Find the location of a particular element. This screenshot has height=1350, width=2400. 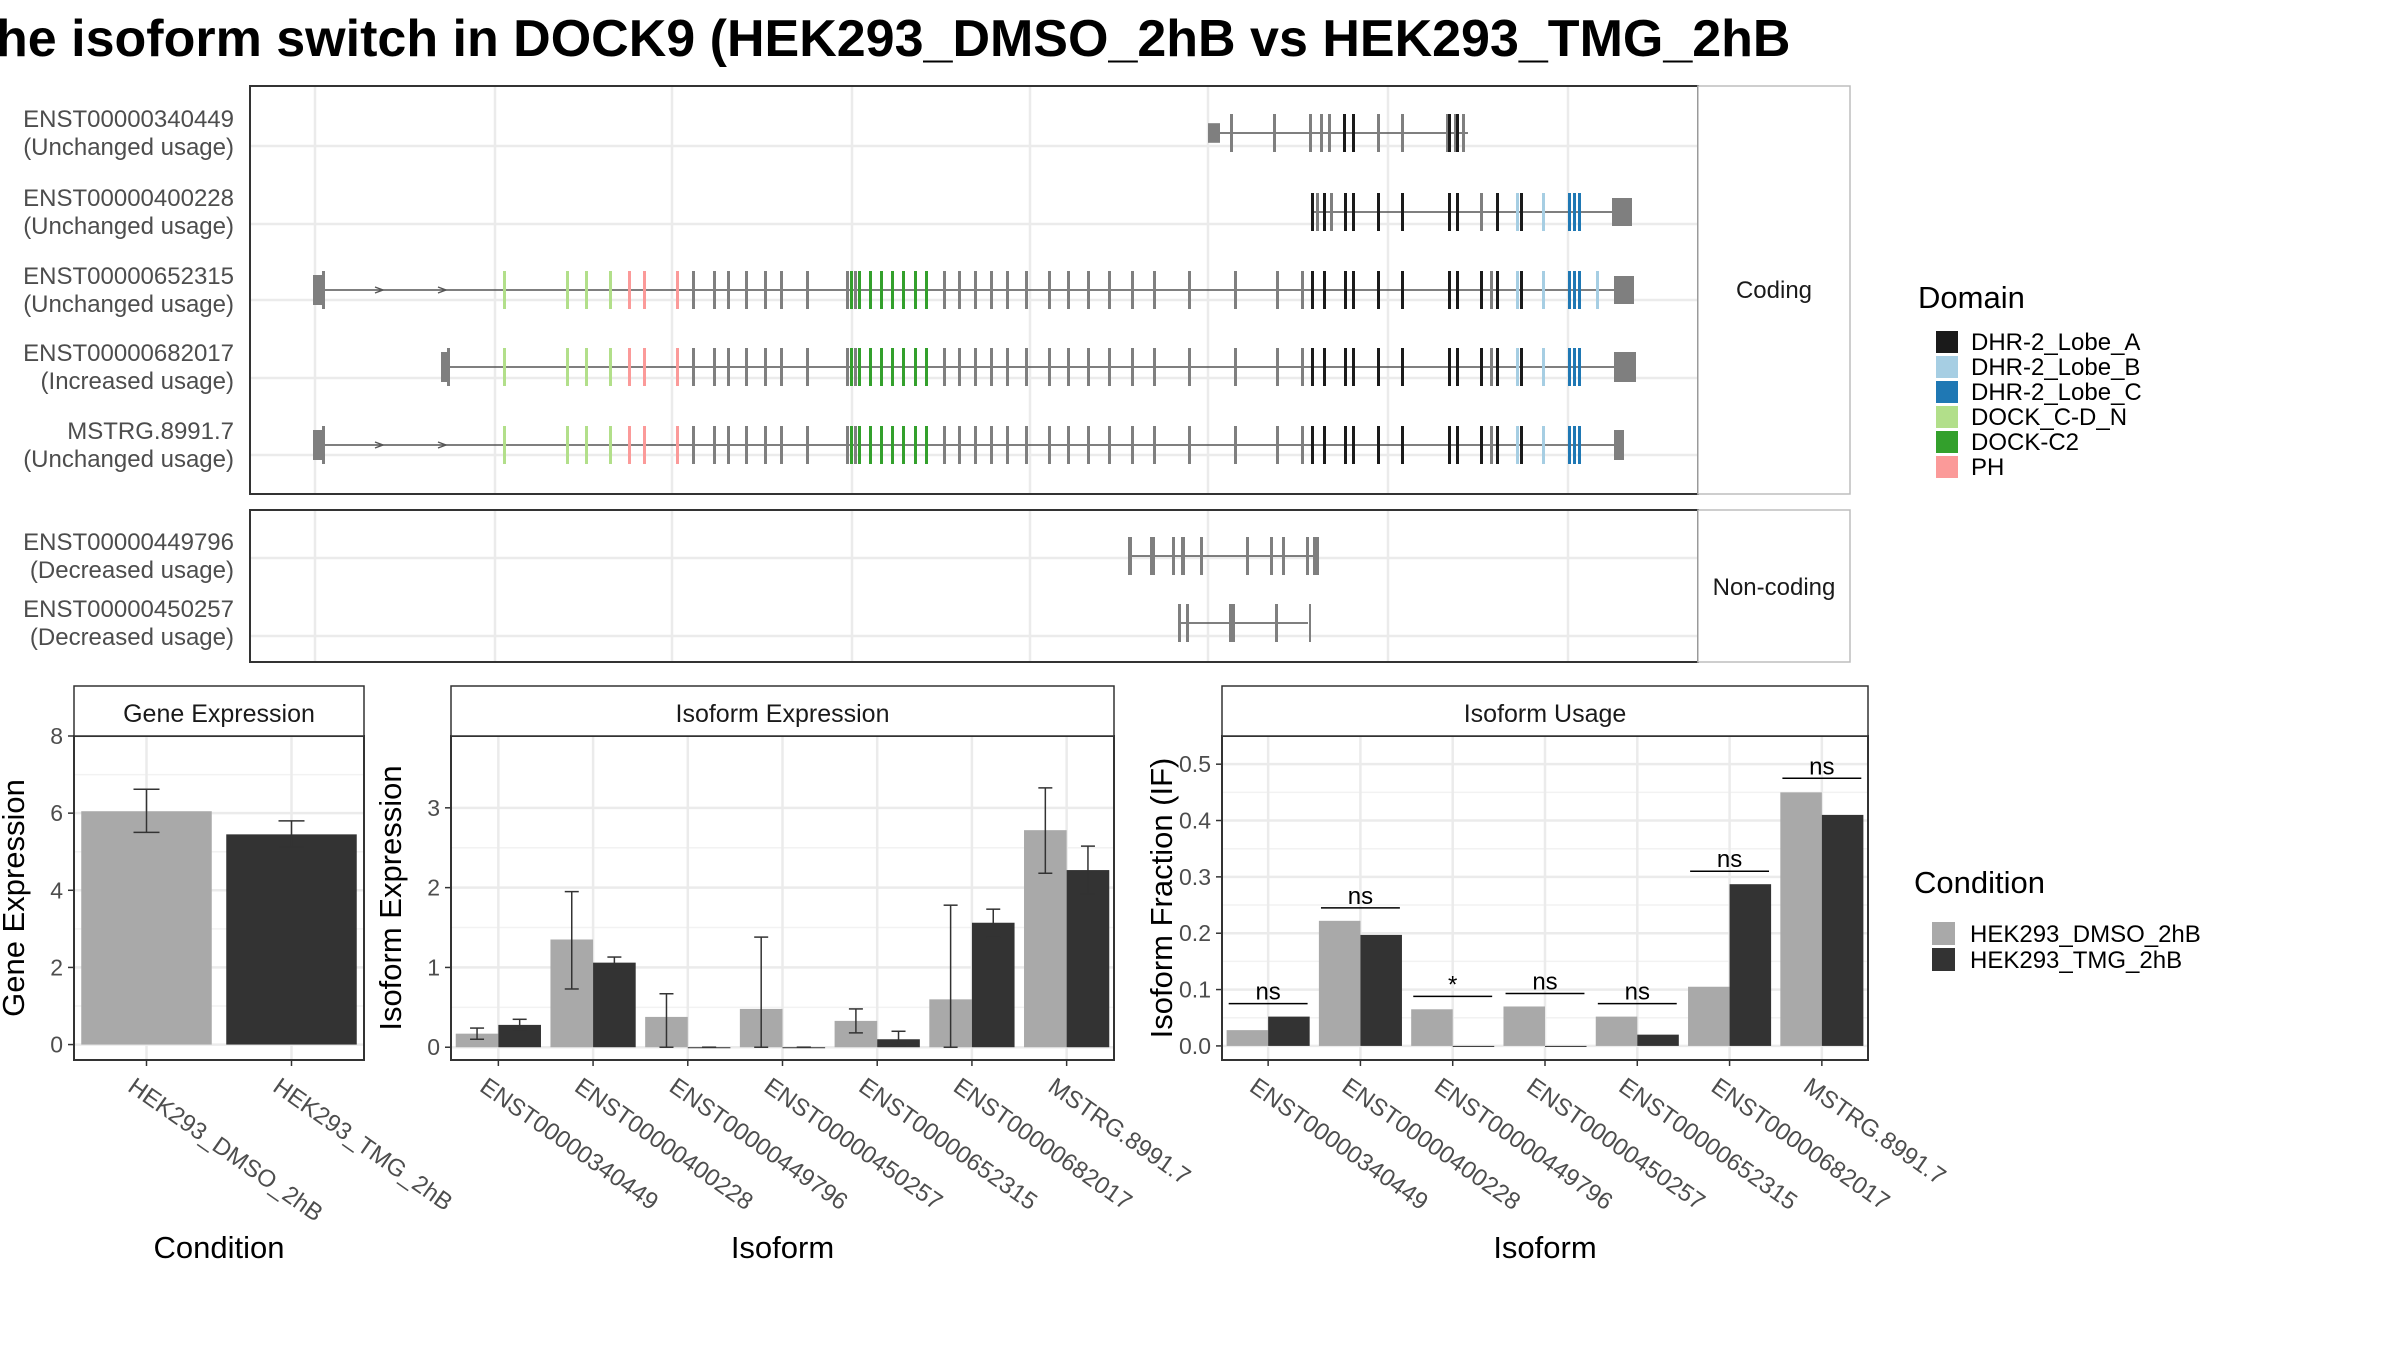

y-tick-label: 0.0 is located at coordinates (1195, 1046).